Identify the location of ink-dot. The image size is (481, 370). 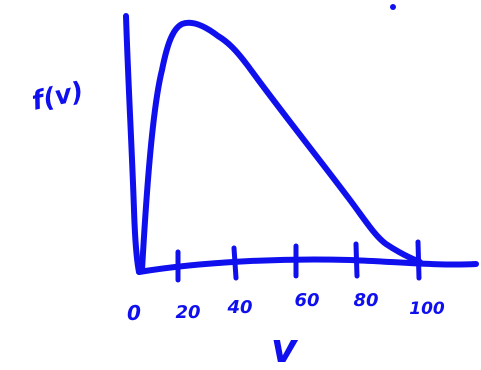
(393, 7).